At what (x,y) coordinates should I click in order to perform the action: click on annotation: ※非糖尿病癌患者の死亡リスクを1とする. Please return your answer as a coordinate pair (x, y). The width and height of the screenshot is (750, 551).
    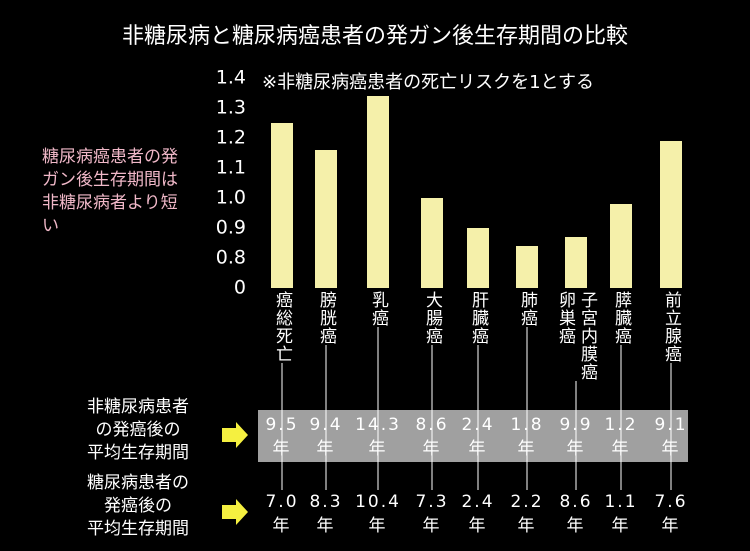
    Looking at the image, I should click on (428, 82).